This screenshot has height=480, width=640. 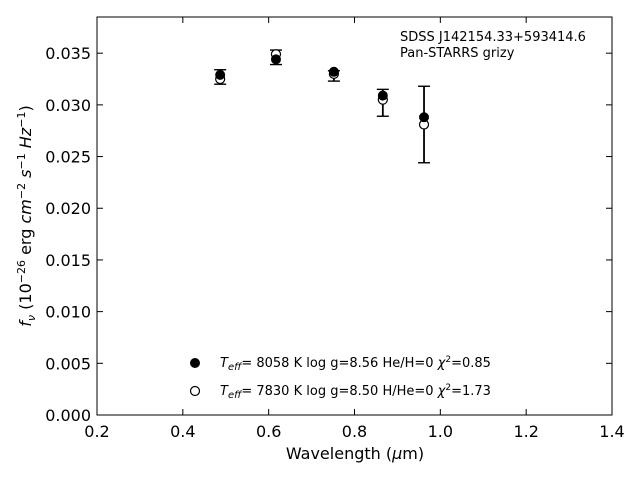 I want to click on legend-entry-1: Teff= 8058 K log g=8.56 He/H=0 χ2=0.85, so click(x=355, y=364).